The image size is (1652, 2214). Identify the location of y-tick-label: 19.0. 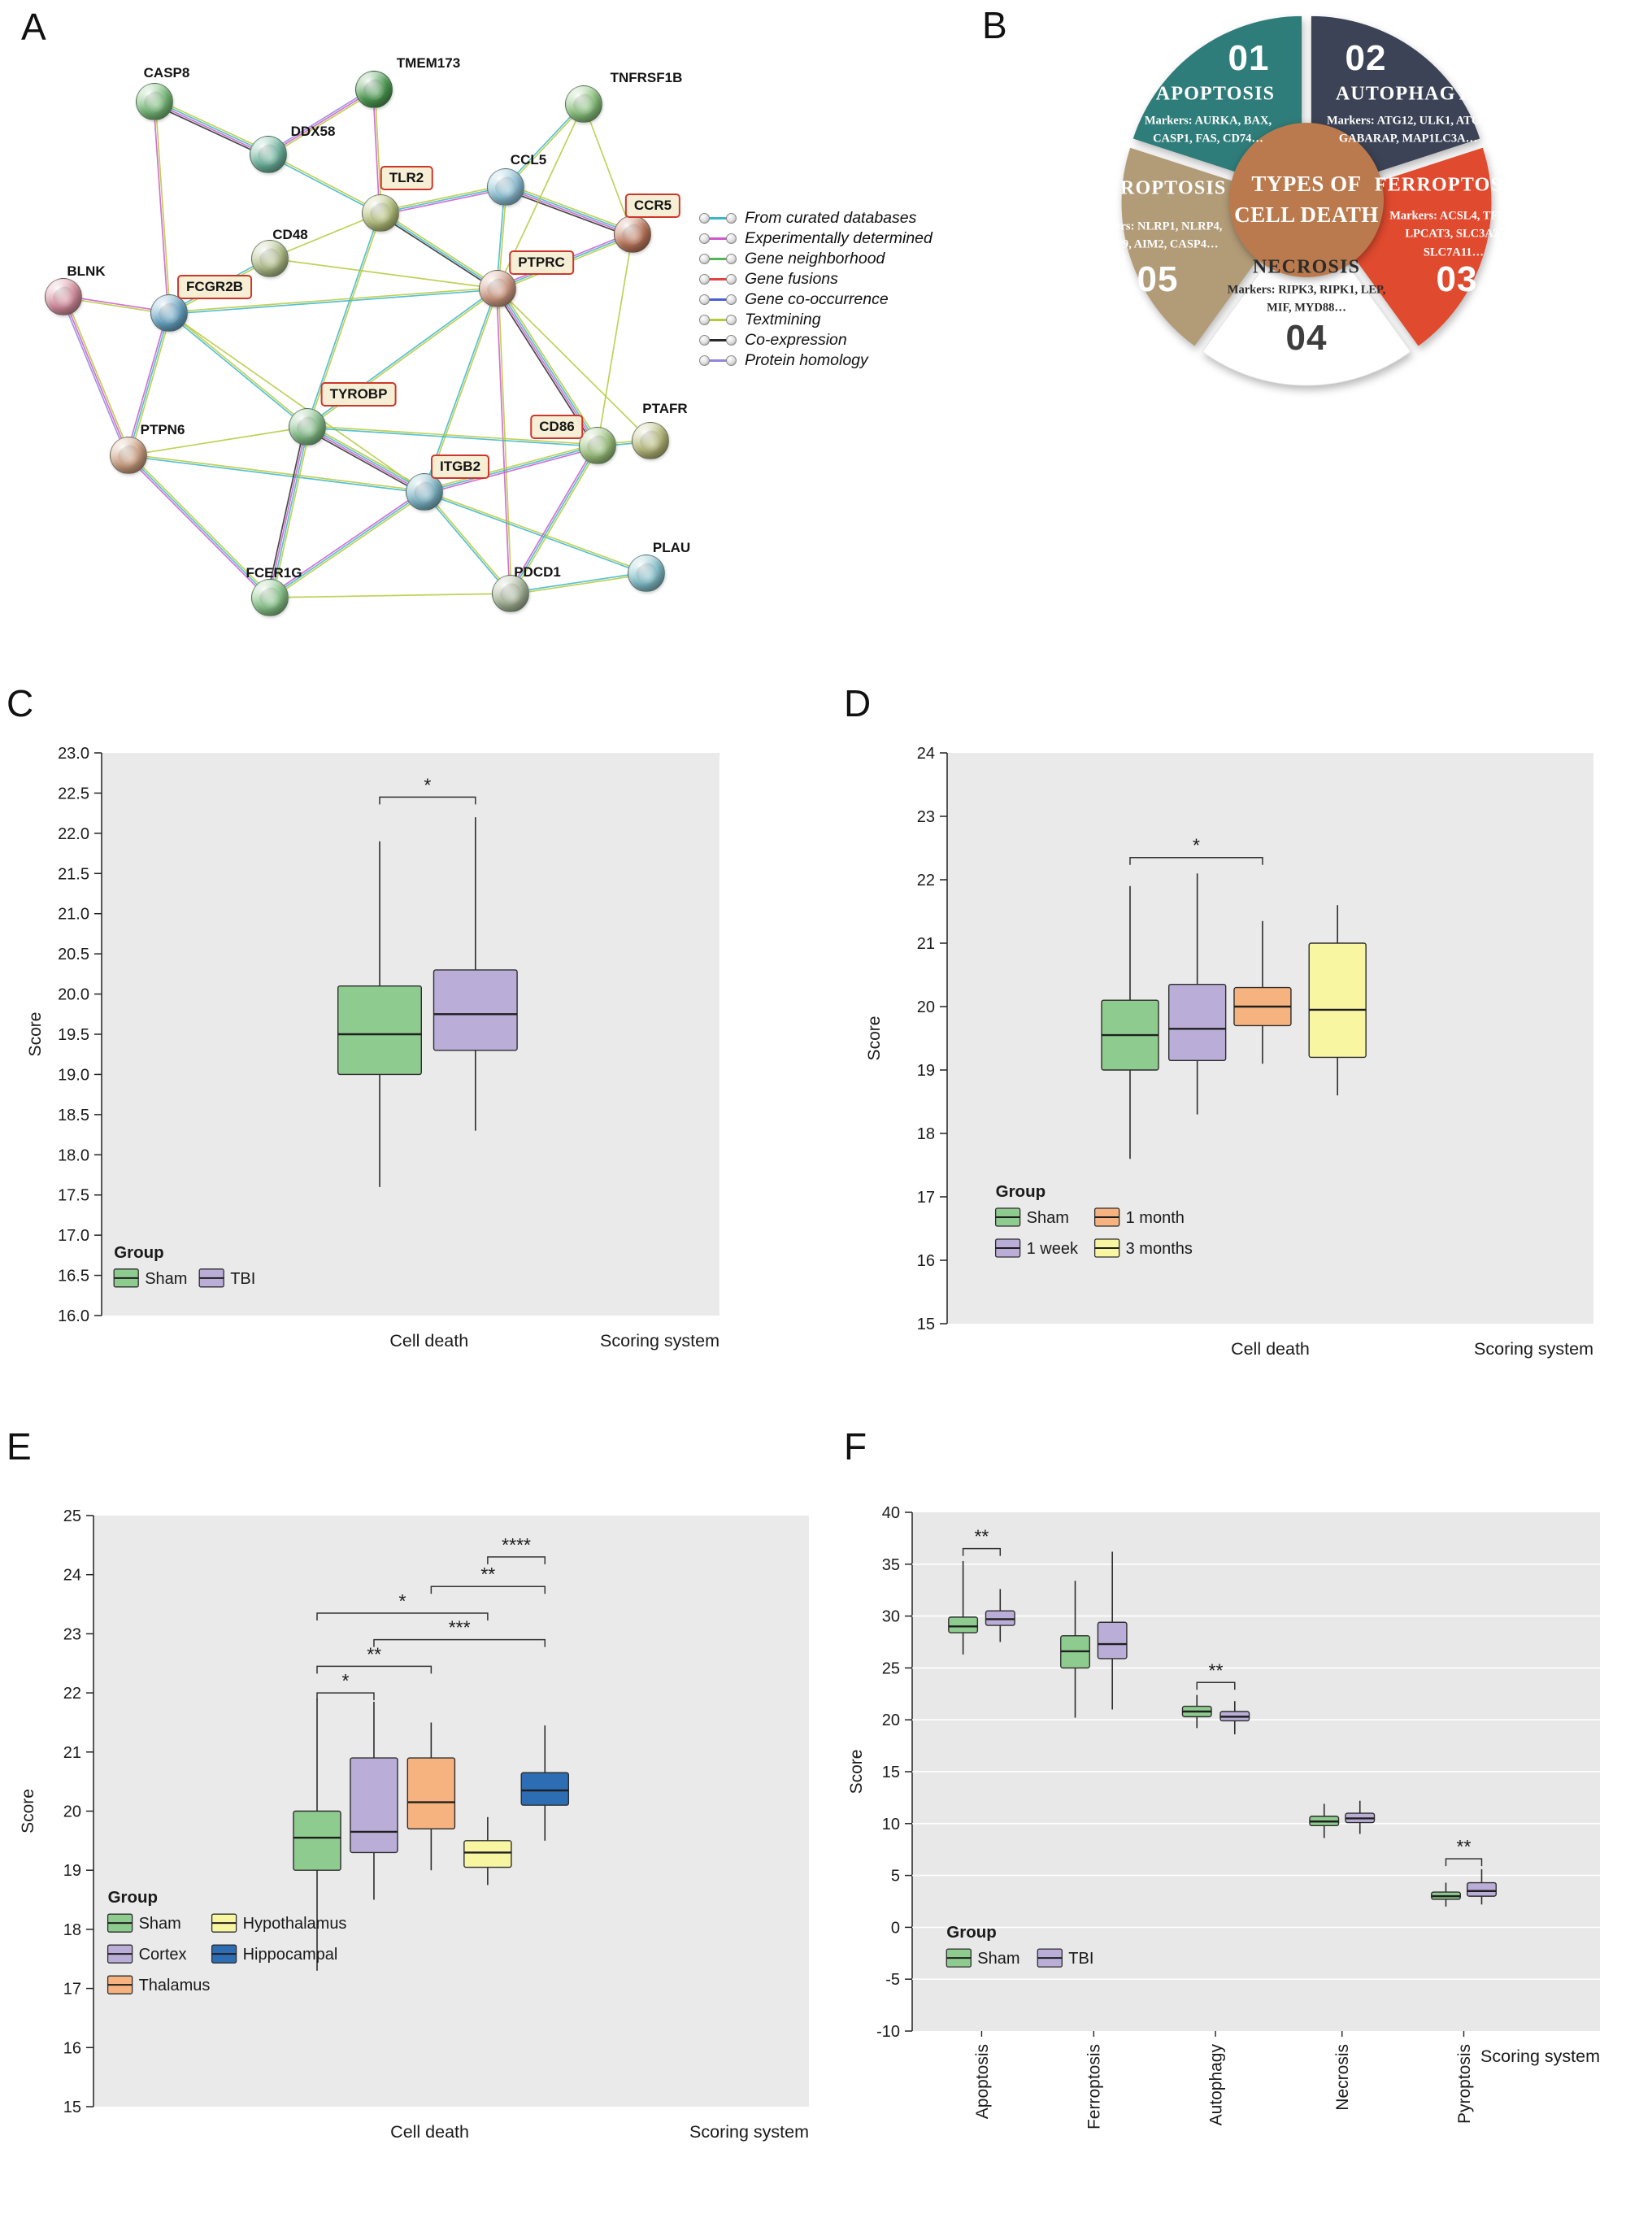
(73, 1075).